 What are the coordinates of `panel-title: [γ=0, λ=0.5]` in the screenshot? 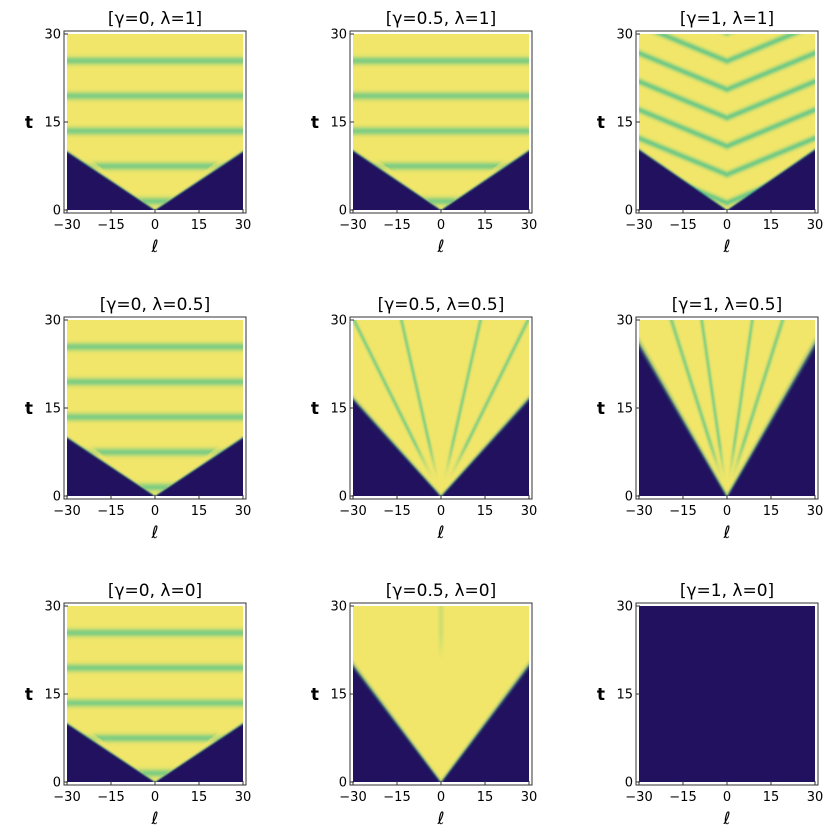 It's located at (155, 305).